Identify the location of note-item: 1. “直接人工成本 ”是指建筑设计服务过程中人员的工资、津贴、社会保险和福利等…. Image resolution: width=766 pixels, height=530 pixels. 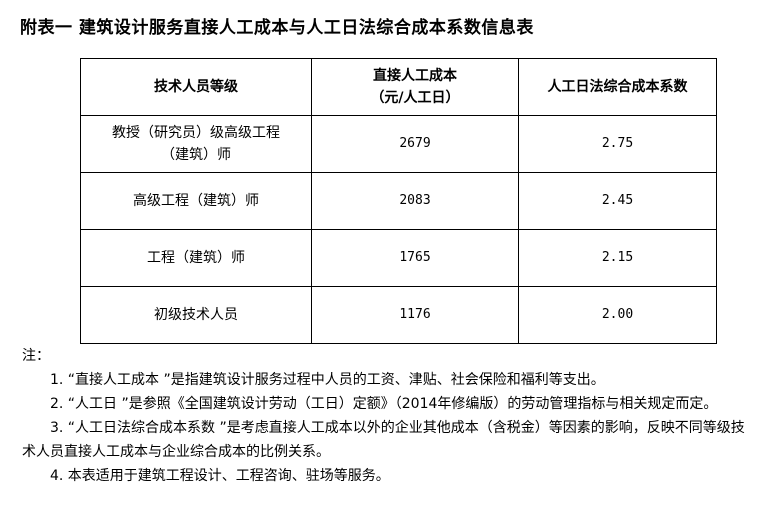
(327, 380).